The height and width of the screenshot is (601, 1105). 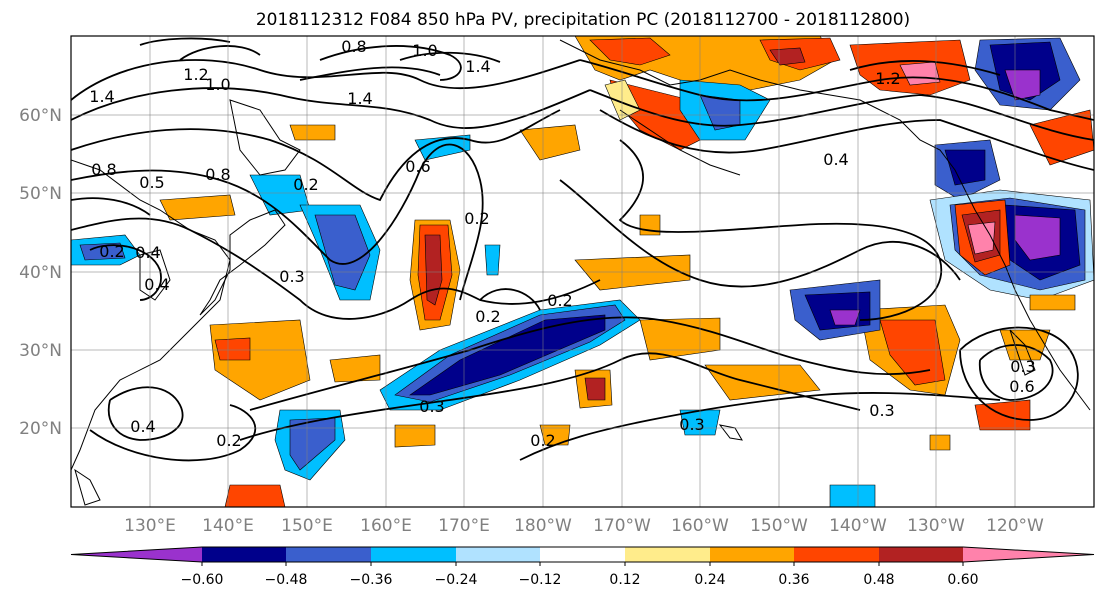 What do you see at coordinates (1021, 386) in the screenshot?
I see `contour-label: 0.6` at bounding box center [1021, 386].